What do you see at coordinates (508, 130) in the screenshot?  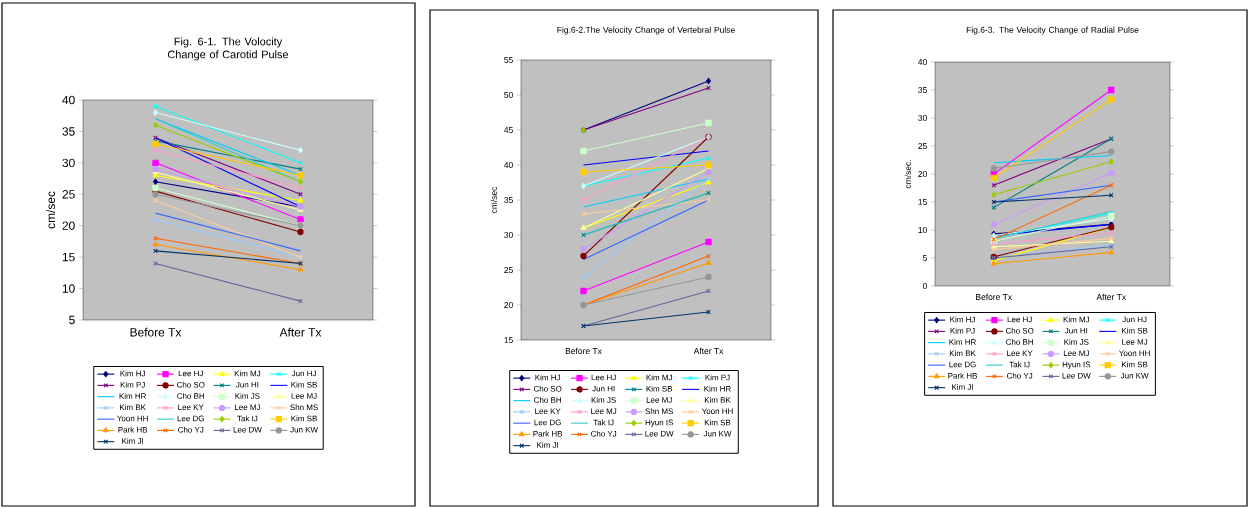 I see `y-tick-label: 45` at bounding box center [508, 130].